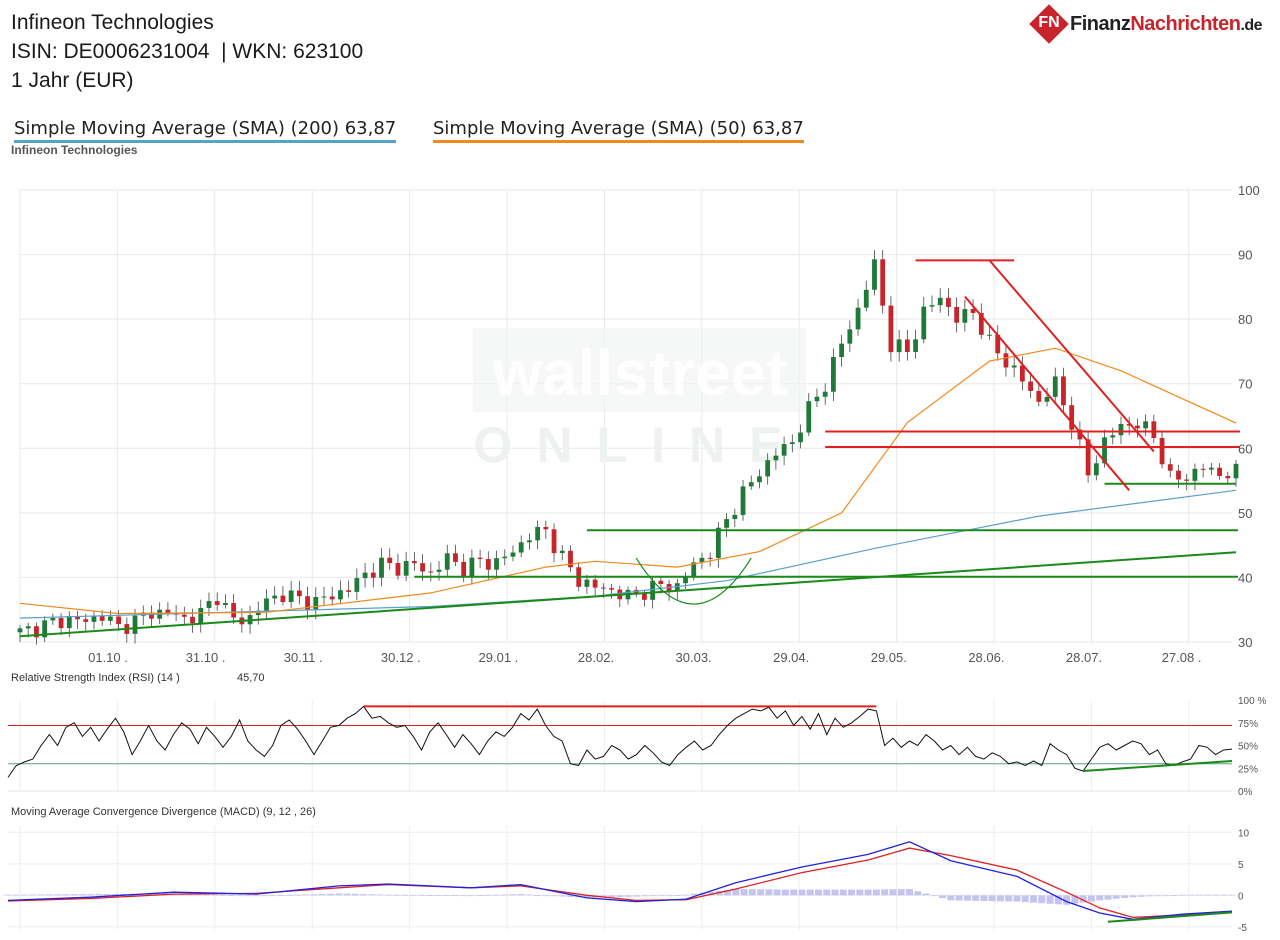 The height and width of the screenshot is (940, 1280). Describe the element at coordinates (206, 657) in the screenshot. I see `price-x-tick: 31.10 .` at that location.